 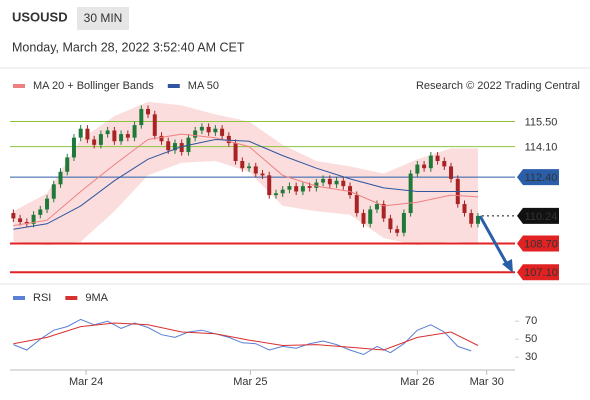 I want to click on x-tick-label: Mar 26, so click(x=417, y=382).